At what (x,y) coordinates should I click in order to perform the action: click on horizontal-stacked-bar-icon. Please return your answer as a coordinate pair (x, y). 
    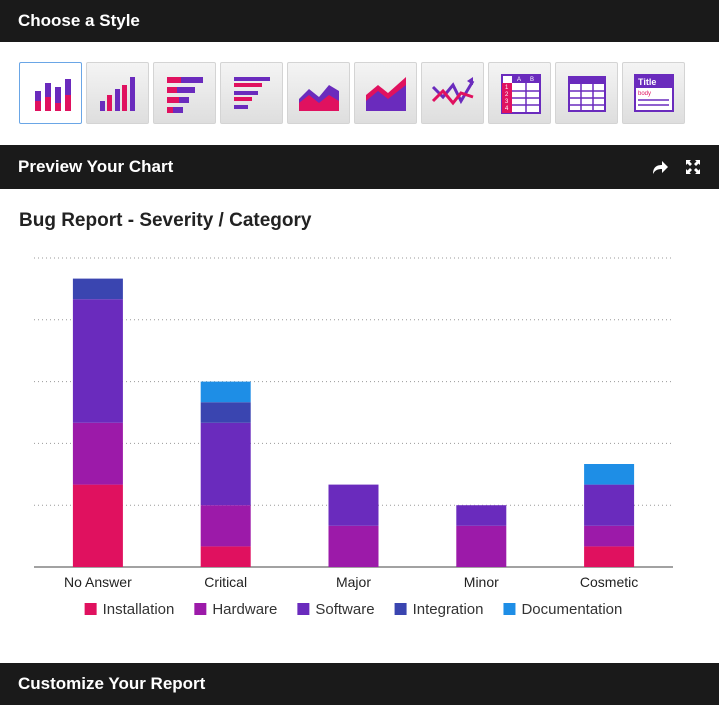
    Looking at the image, I should click on (184, 95).